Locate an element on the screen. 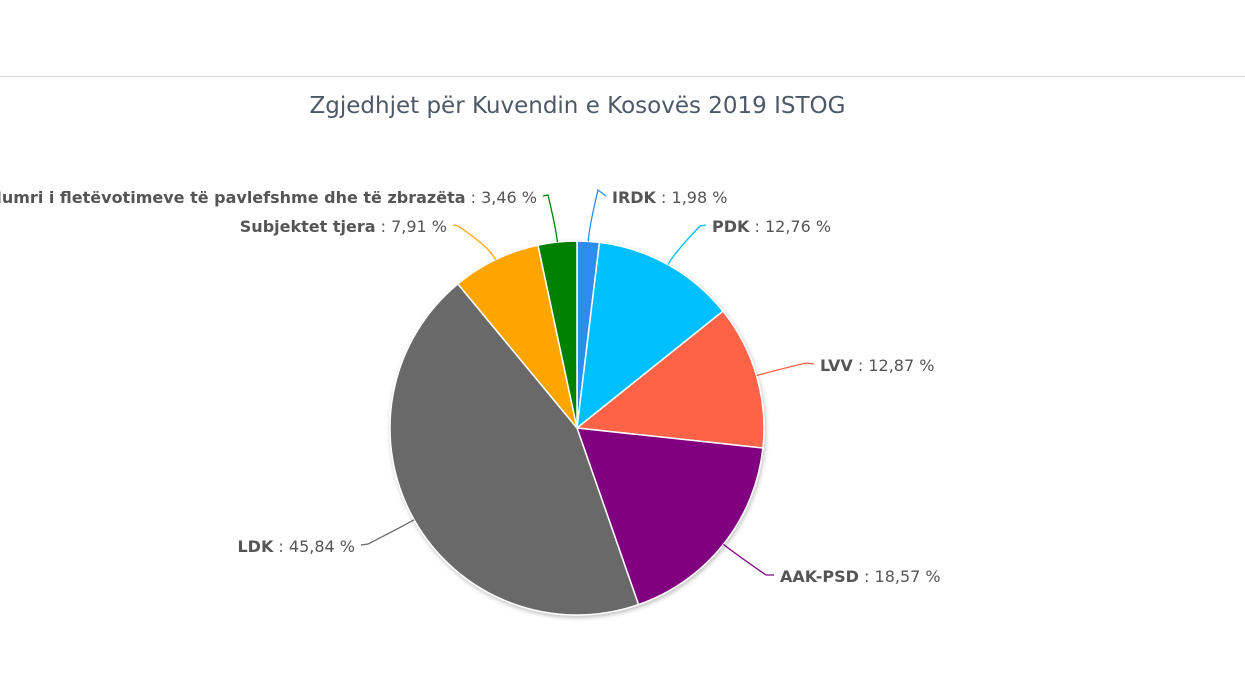  label-value: : 45,84 % is located at coordinates (314, 546).